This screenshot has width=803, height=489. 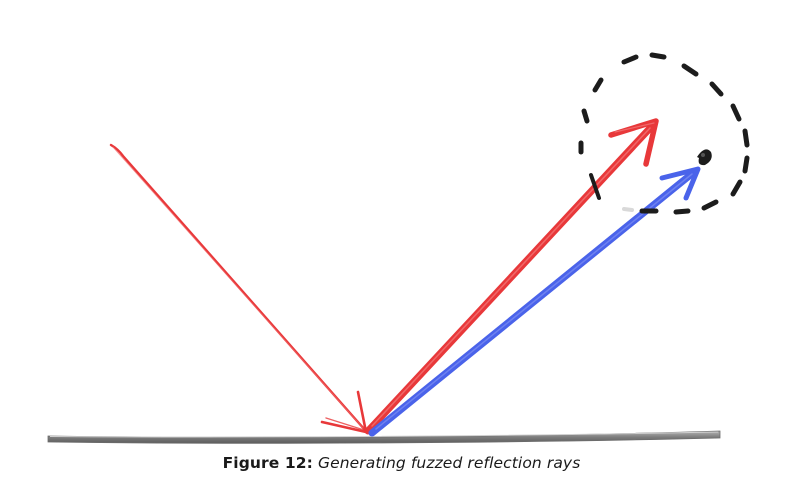 What do you see at coordinates (384, 437) in the screenshot?
I see `surface` at bounding box center [384, 437].